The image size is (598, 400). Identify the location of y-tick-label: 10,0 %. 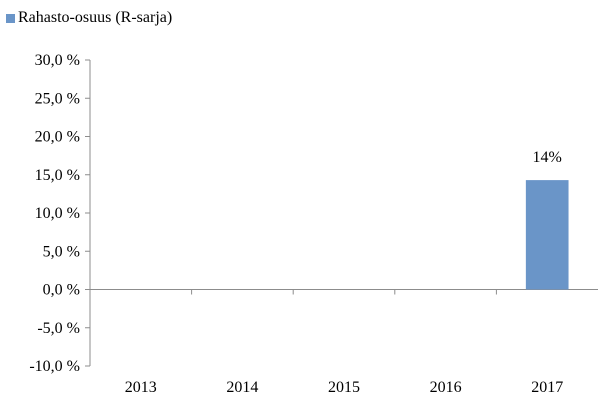
(57, 213).